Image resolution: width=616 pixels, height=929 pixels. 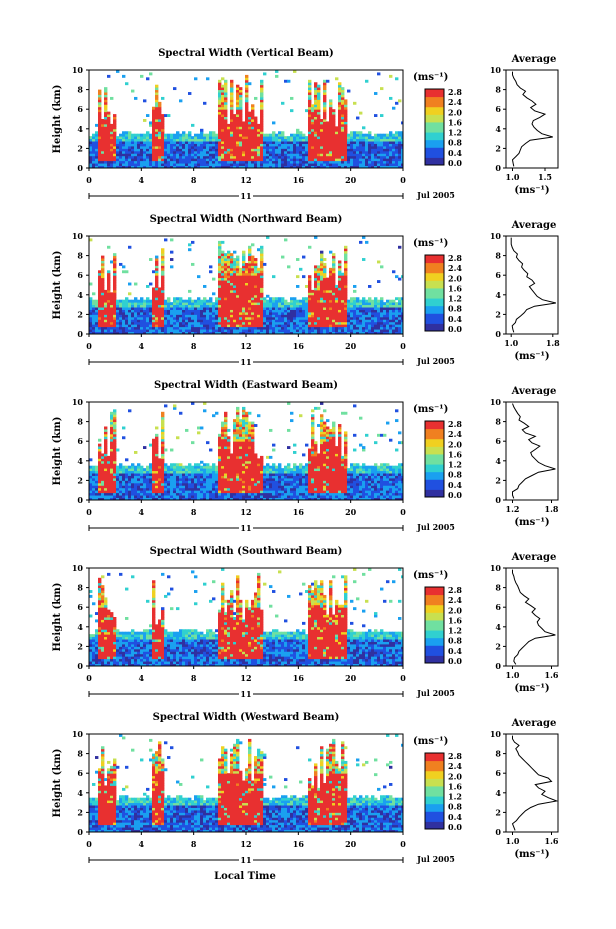 I want to click on profile-ytick-label: 6, so click(x=498, y=109).